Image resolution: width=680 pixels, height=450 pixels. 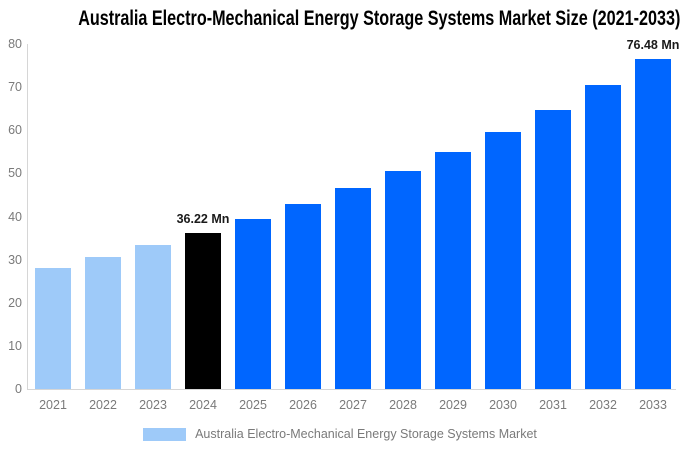 I want to click on x-axis-label-2032: 2032, so click(x=603, y=405).